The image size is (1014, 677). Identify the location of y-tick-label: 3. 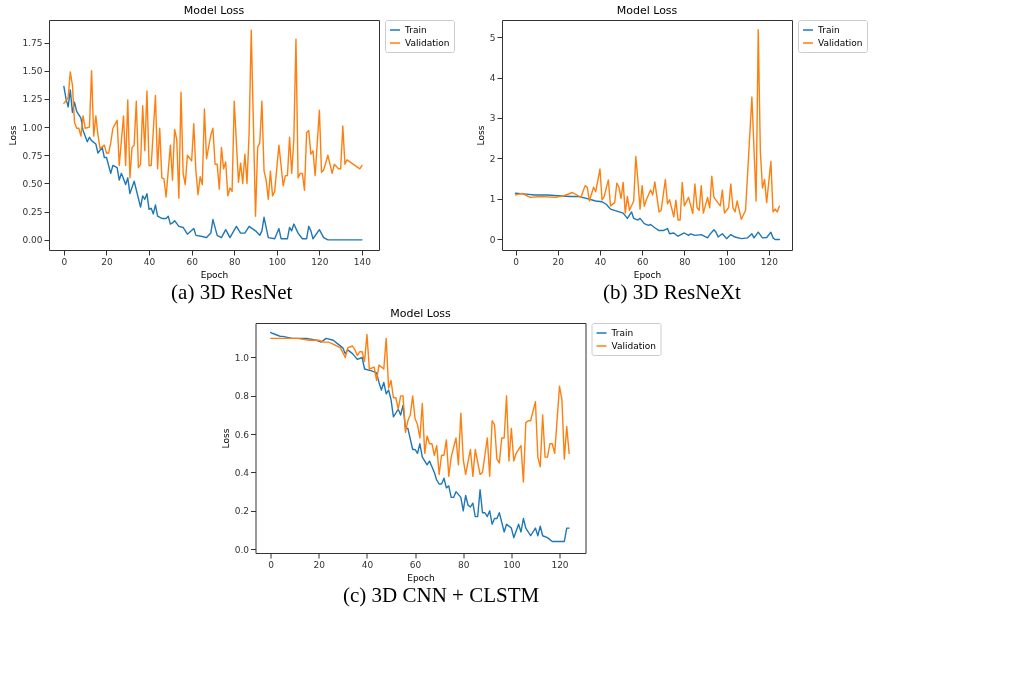
(492, 118).